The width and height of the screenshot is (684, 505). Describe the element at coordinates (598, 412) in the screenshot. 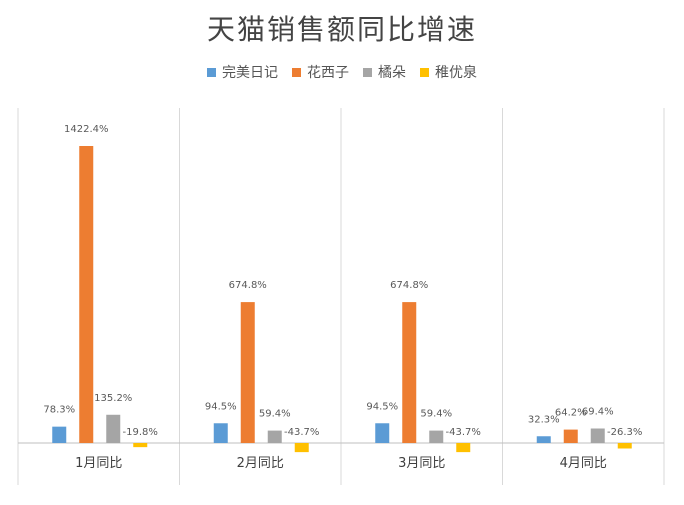

I see `data-label: 69.4%` at that location.